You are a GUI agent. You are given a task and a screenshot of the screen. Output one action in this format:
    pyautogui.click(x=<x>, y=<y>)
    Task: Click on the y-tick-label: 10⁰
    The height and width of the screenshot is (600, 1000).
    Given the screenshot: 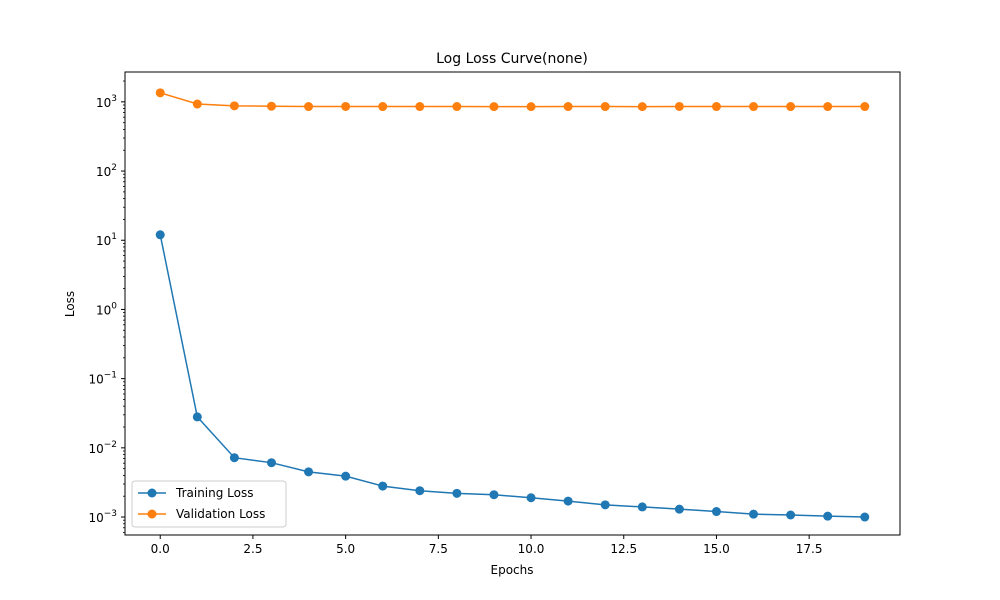 What is the action you would take?
    pyautogui.click(x=106, y=309)
    